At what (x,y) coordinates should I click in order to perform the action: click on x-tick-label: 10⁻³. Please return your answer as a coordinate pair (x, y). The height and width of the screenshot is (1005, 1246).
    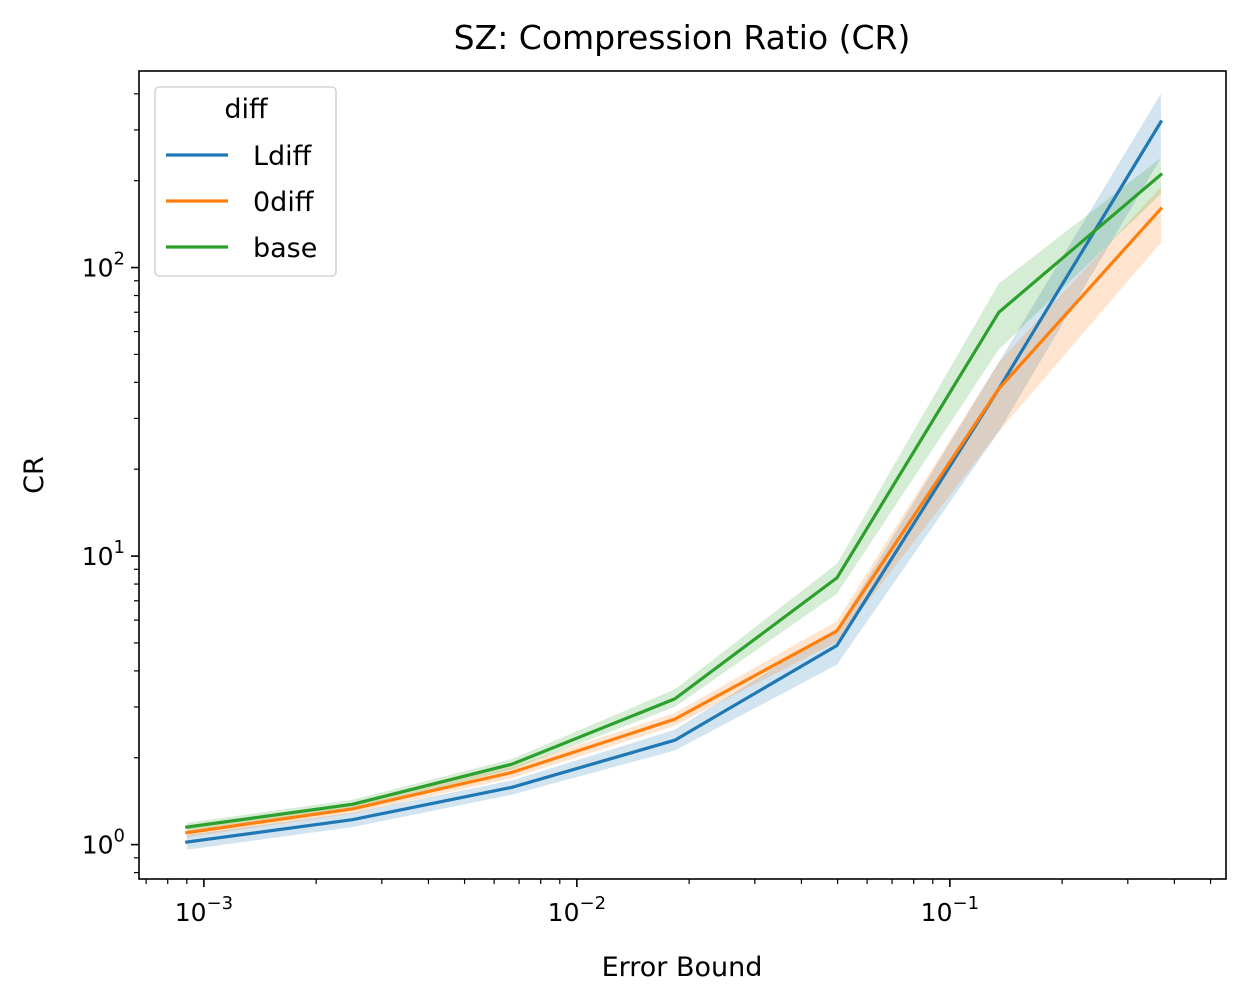
    Looking at the image, I should click on (204, 910).